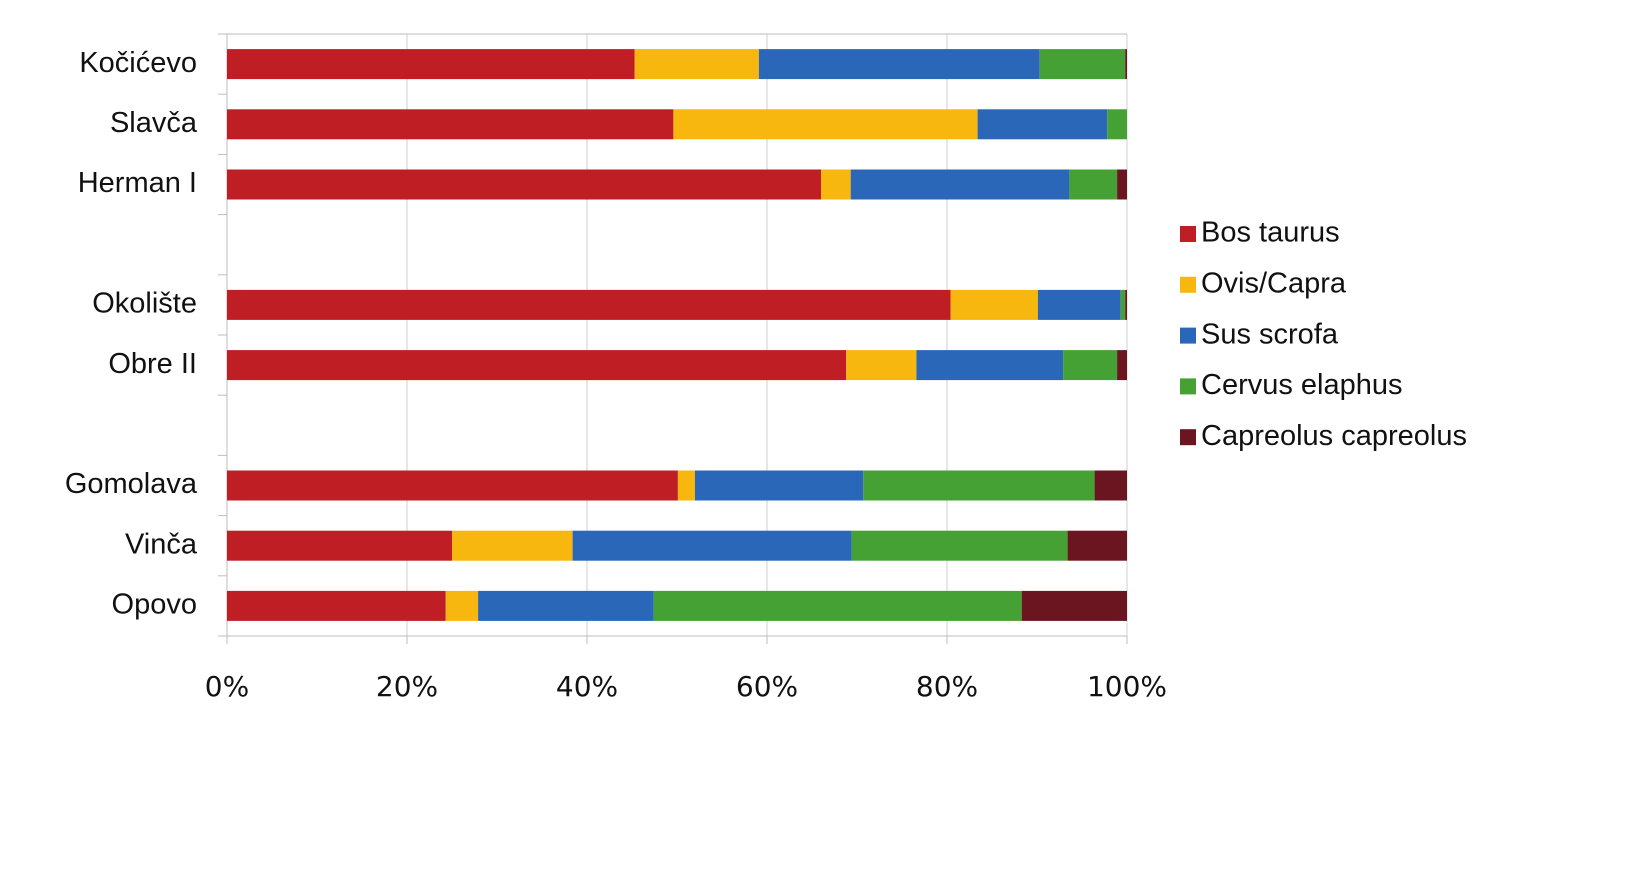 This screenshot has width=1629, height=869. What do you see at coordinates (947, 686) in the screenshot?
I see `x-tick-label: 80%` at bounding box center [947, 686].